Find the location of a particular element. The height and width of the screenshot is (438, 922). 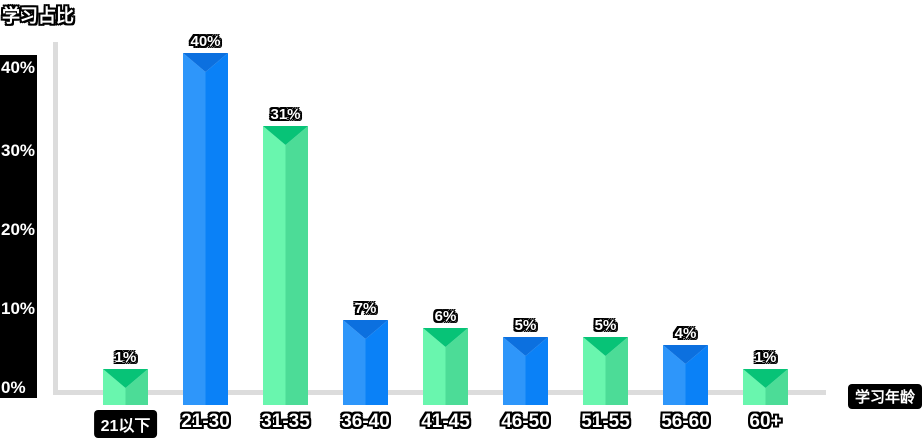

bar-value-label: 40% is located at coordinates (205, 41).